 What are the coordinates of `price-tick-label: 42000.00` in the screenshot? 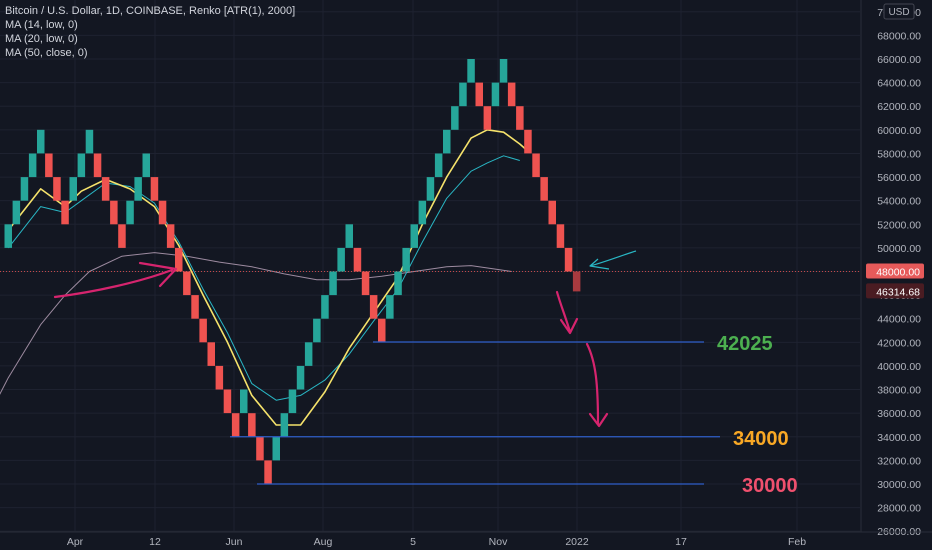 It's located at (899, 343).